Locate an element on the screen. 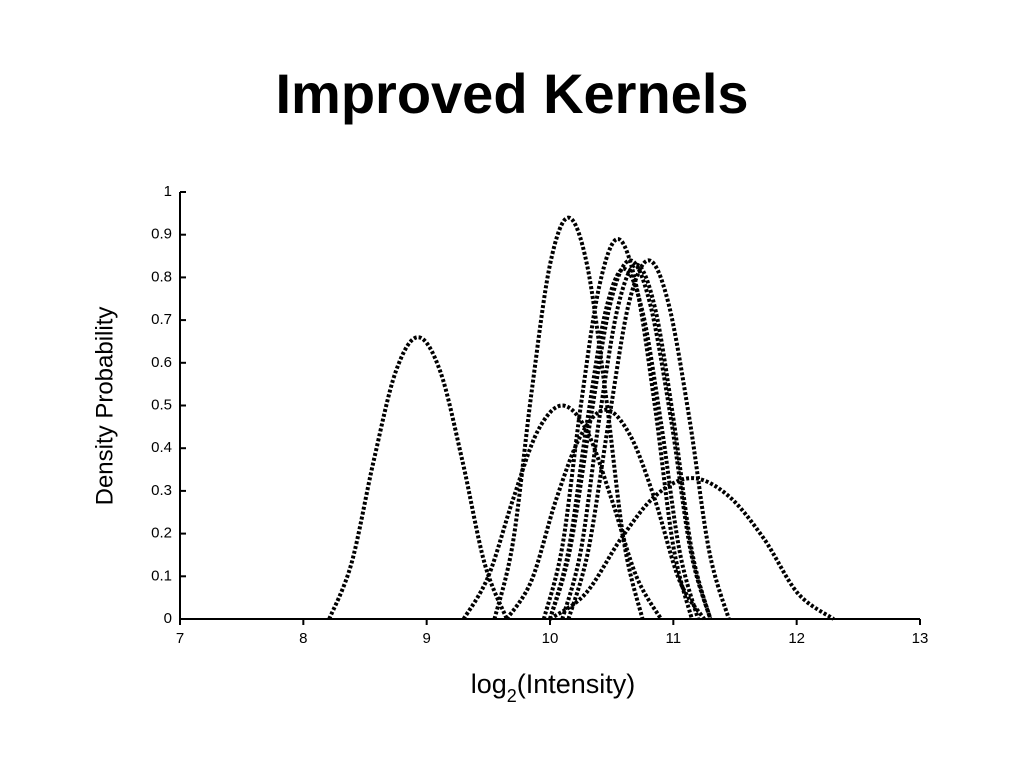 This screenshot has width=1024, height=768. slide-title: Improved Kernels is located at coordinates (511, 93).